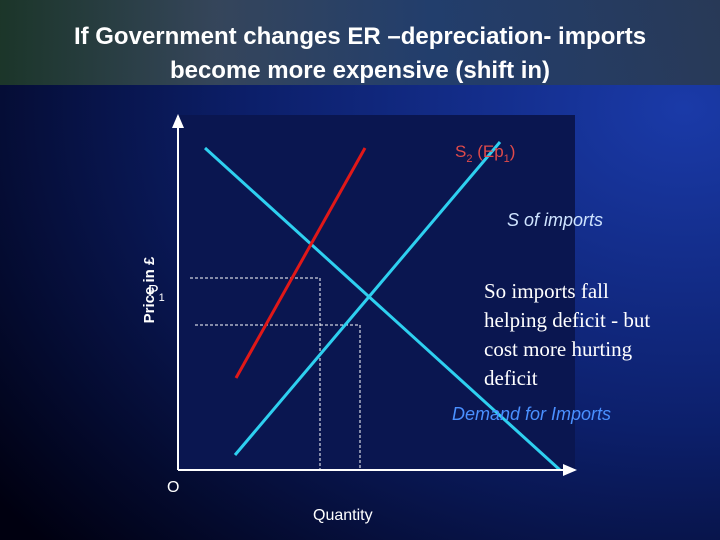  Describe the element at coordinates (531, 414) in the screenshot. I see `demand-label: Demand for Imports` at that location.